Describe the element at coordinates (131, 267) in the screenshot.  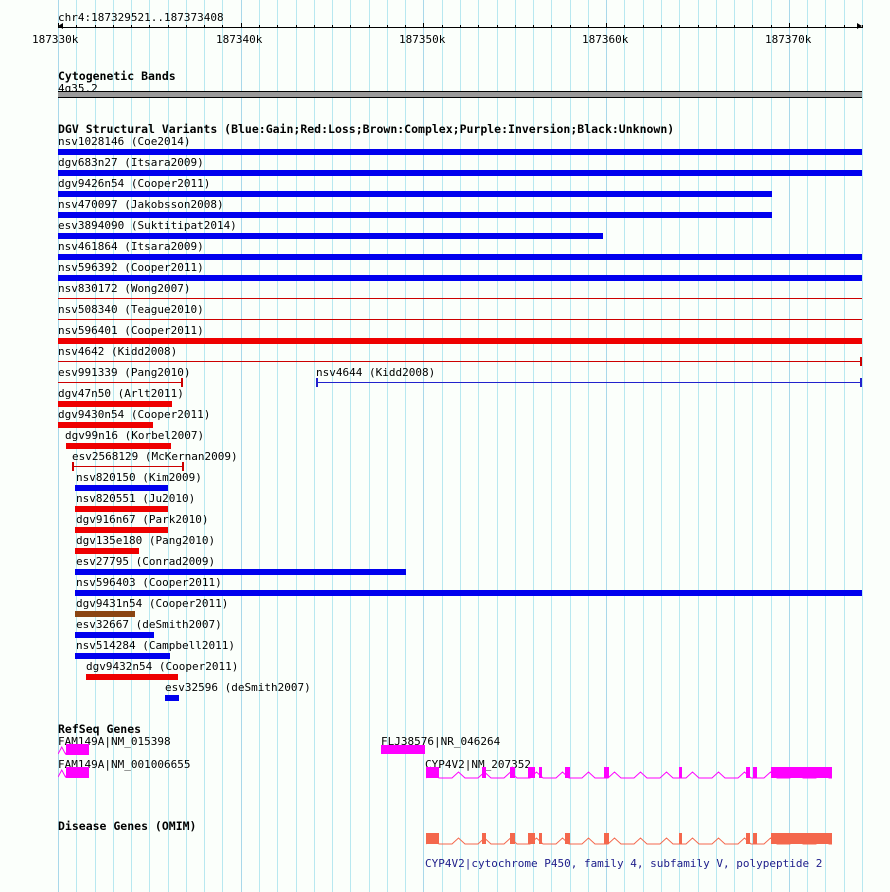
I see `variant-label: nsv596392 (Cooper2011)` at that location.